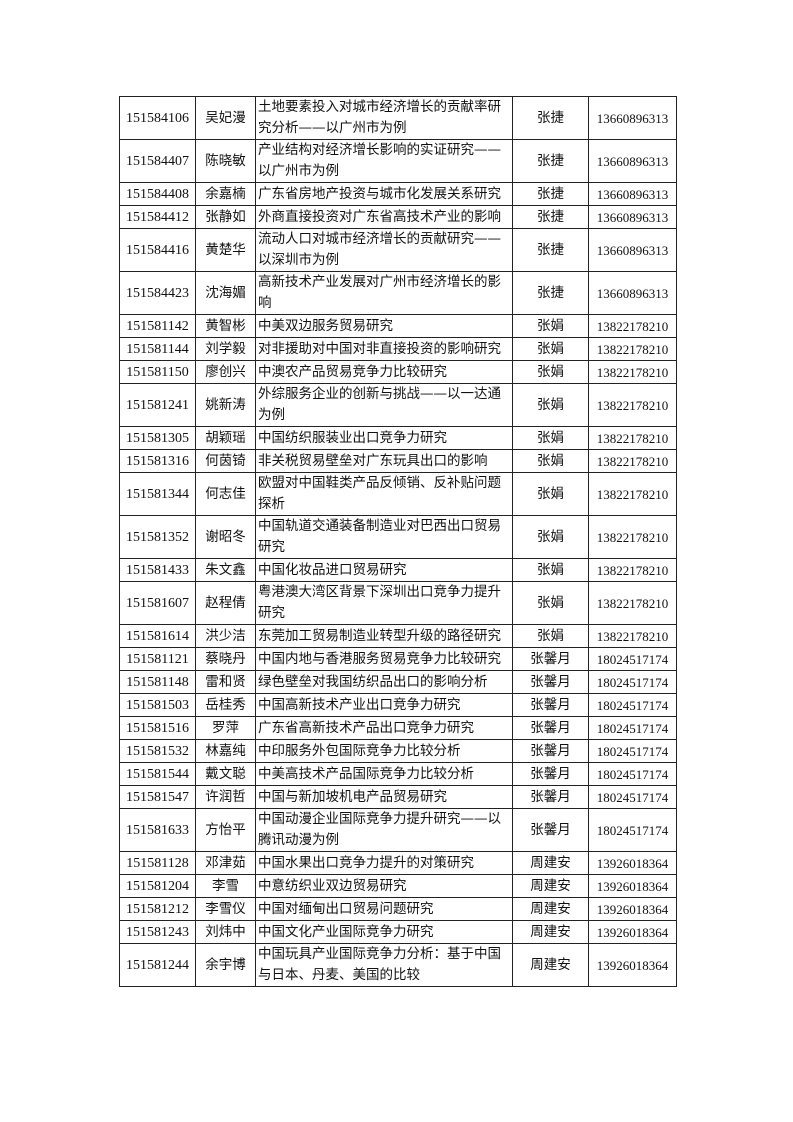 The width and height of the screenshot is (793, 1122). I want to click on thesis-title-cell: 对非援助对中国对非直接投资的影响研究, so click(384, 349).